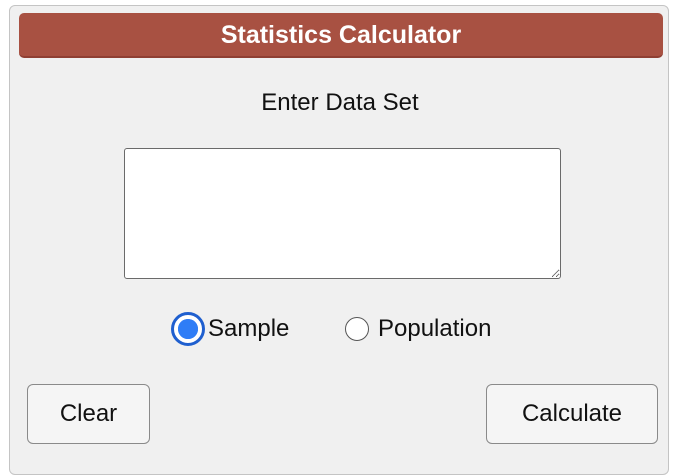  I want to click on clear-button: Clear, so click(88, 414).